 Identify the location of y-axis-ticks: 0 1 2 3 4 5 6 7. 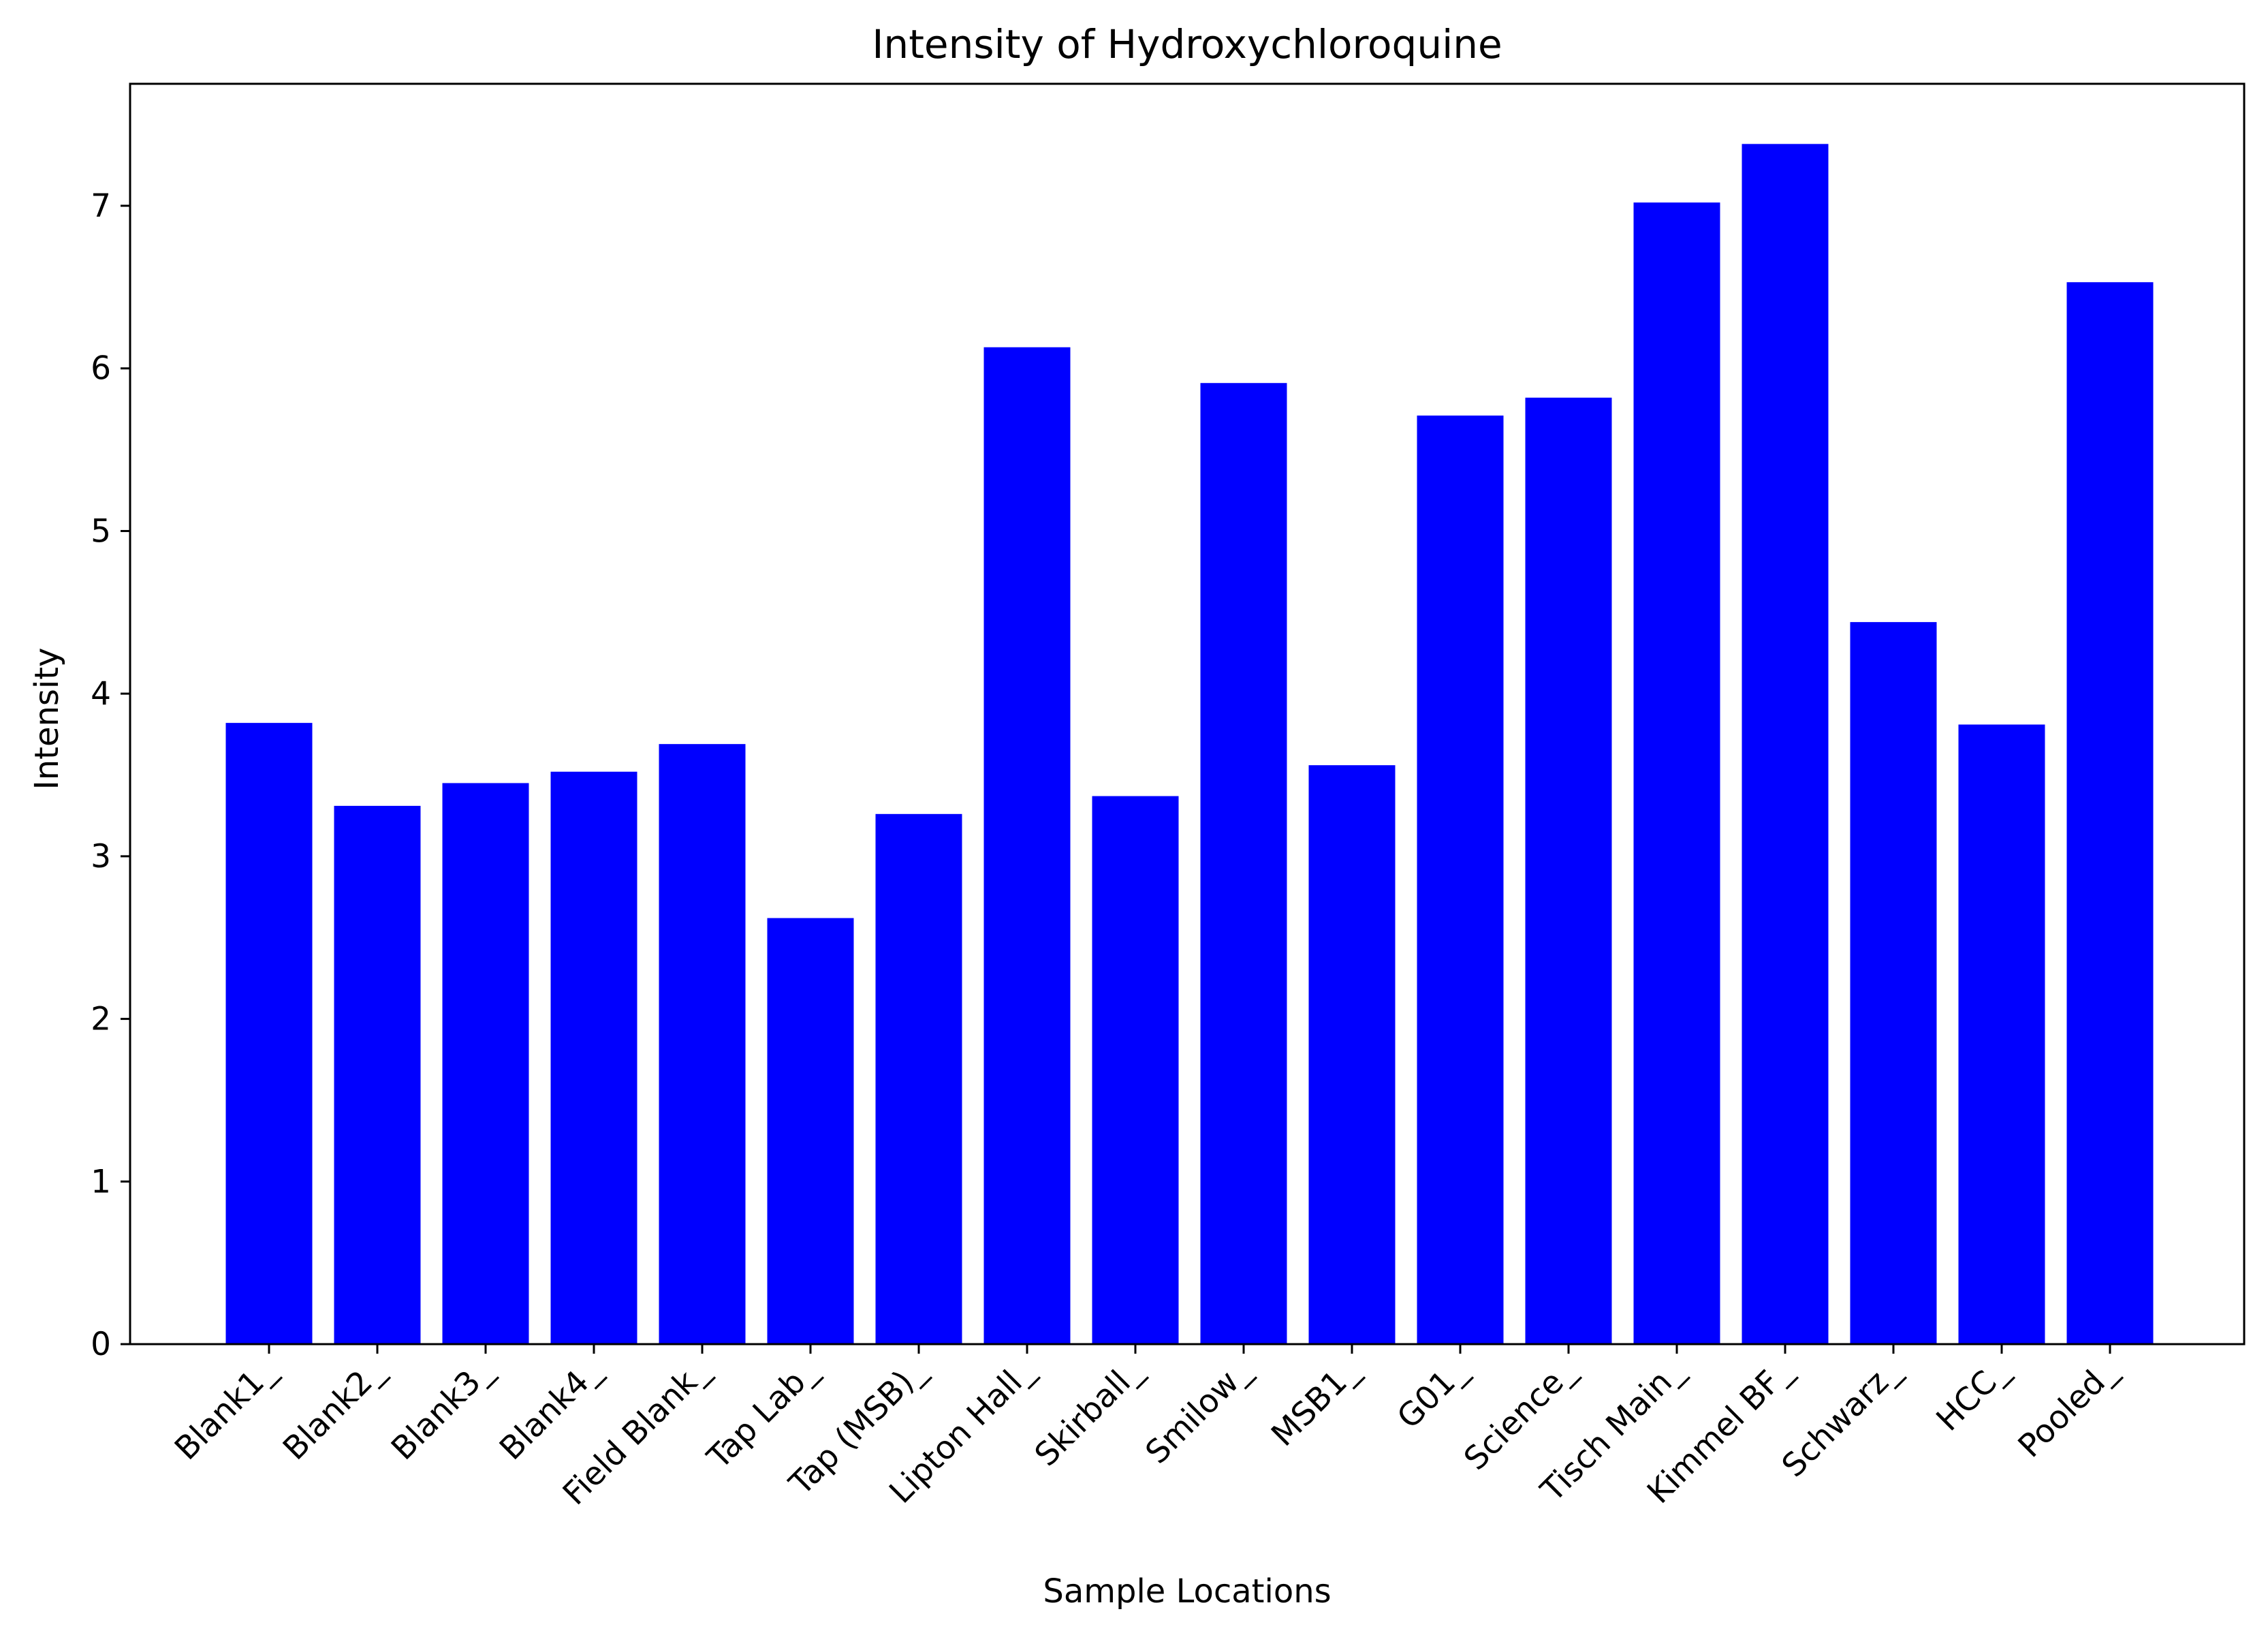
(111, 775).